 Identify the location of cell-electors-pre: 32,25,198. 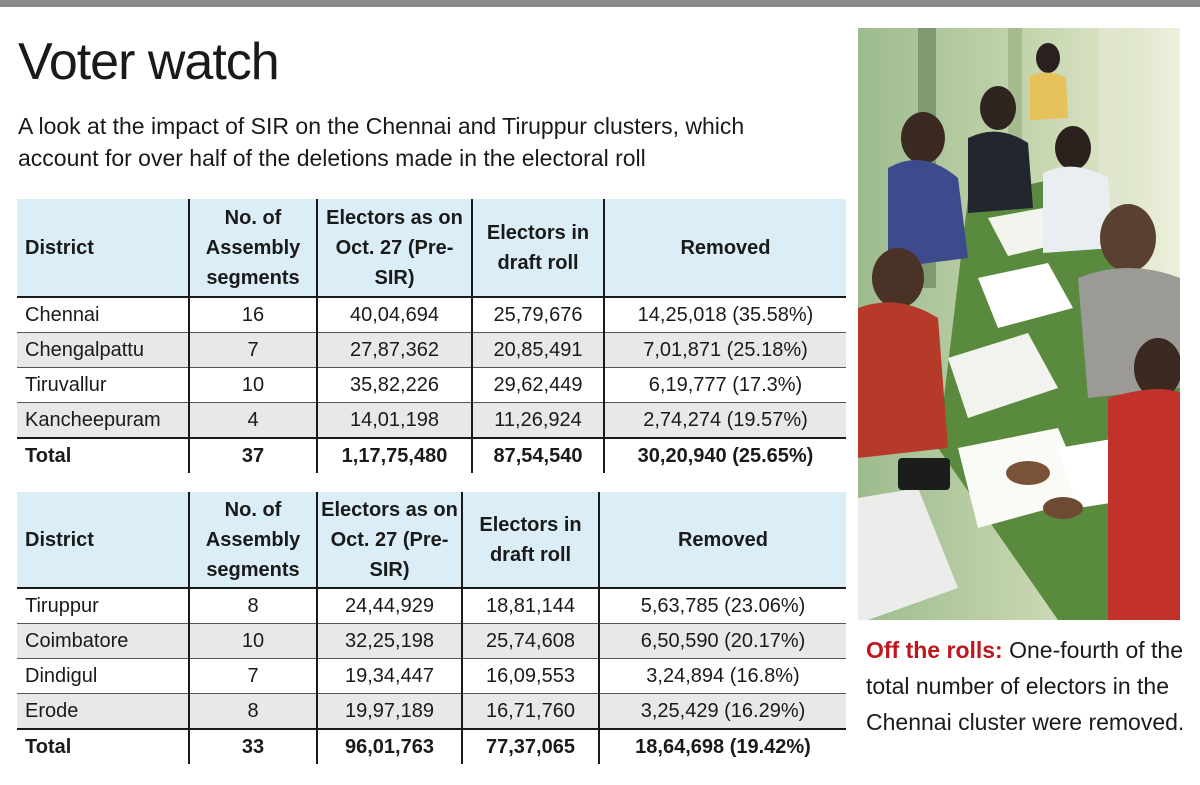
(389, 641).